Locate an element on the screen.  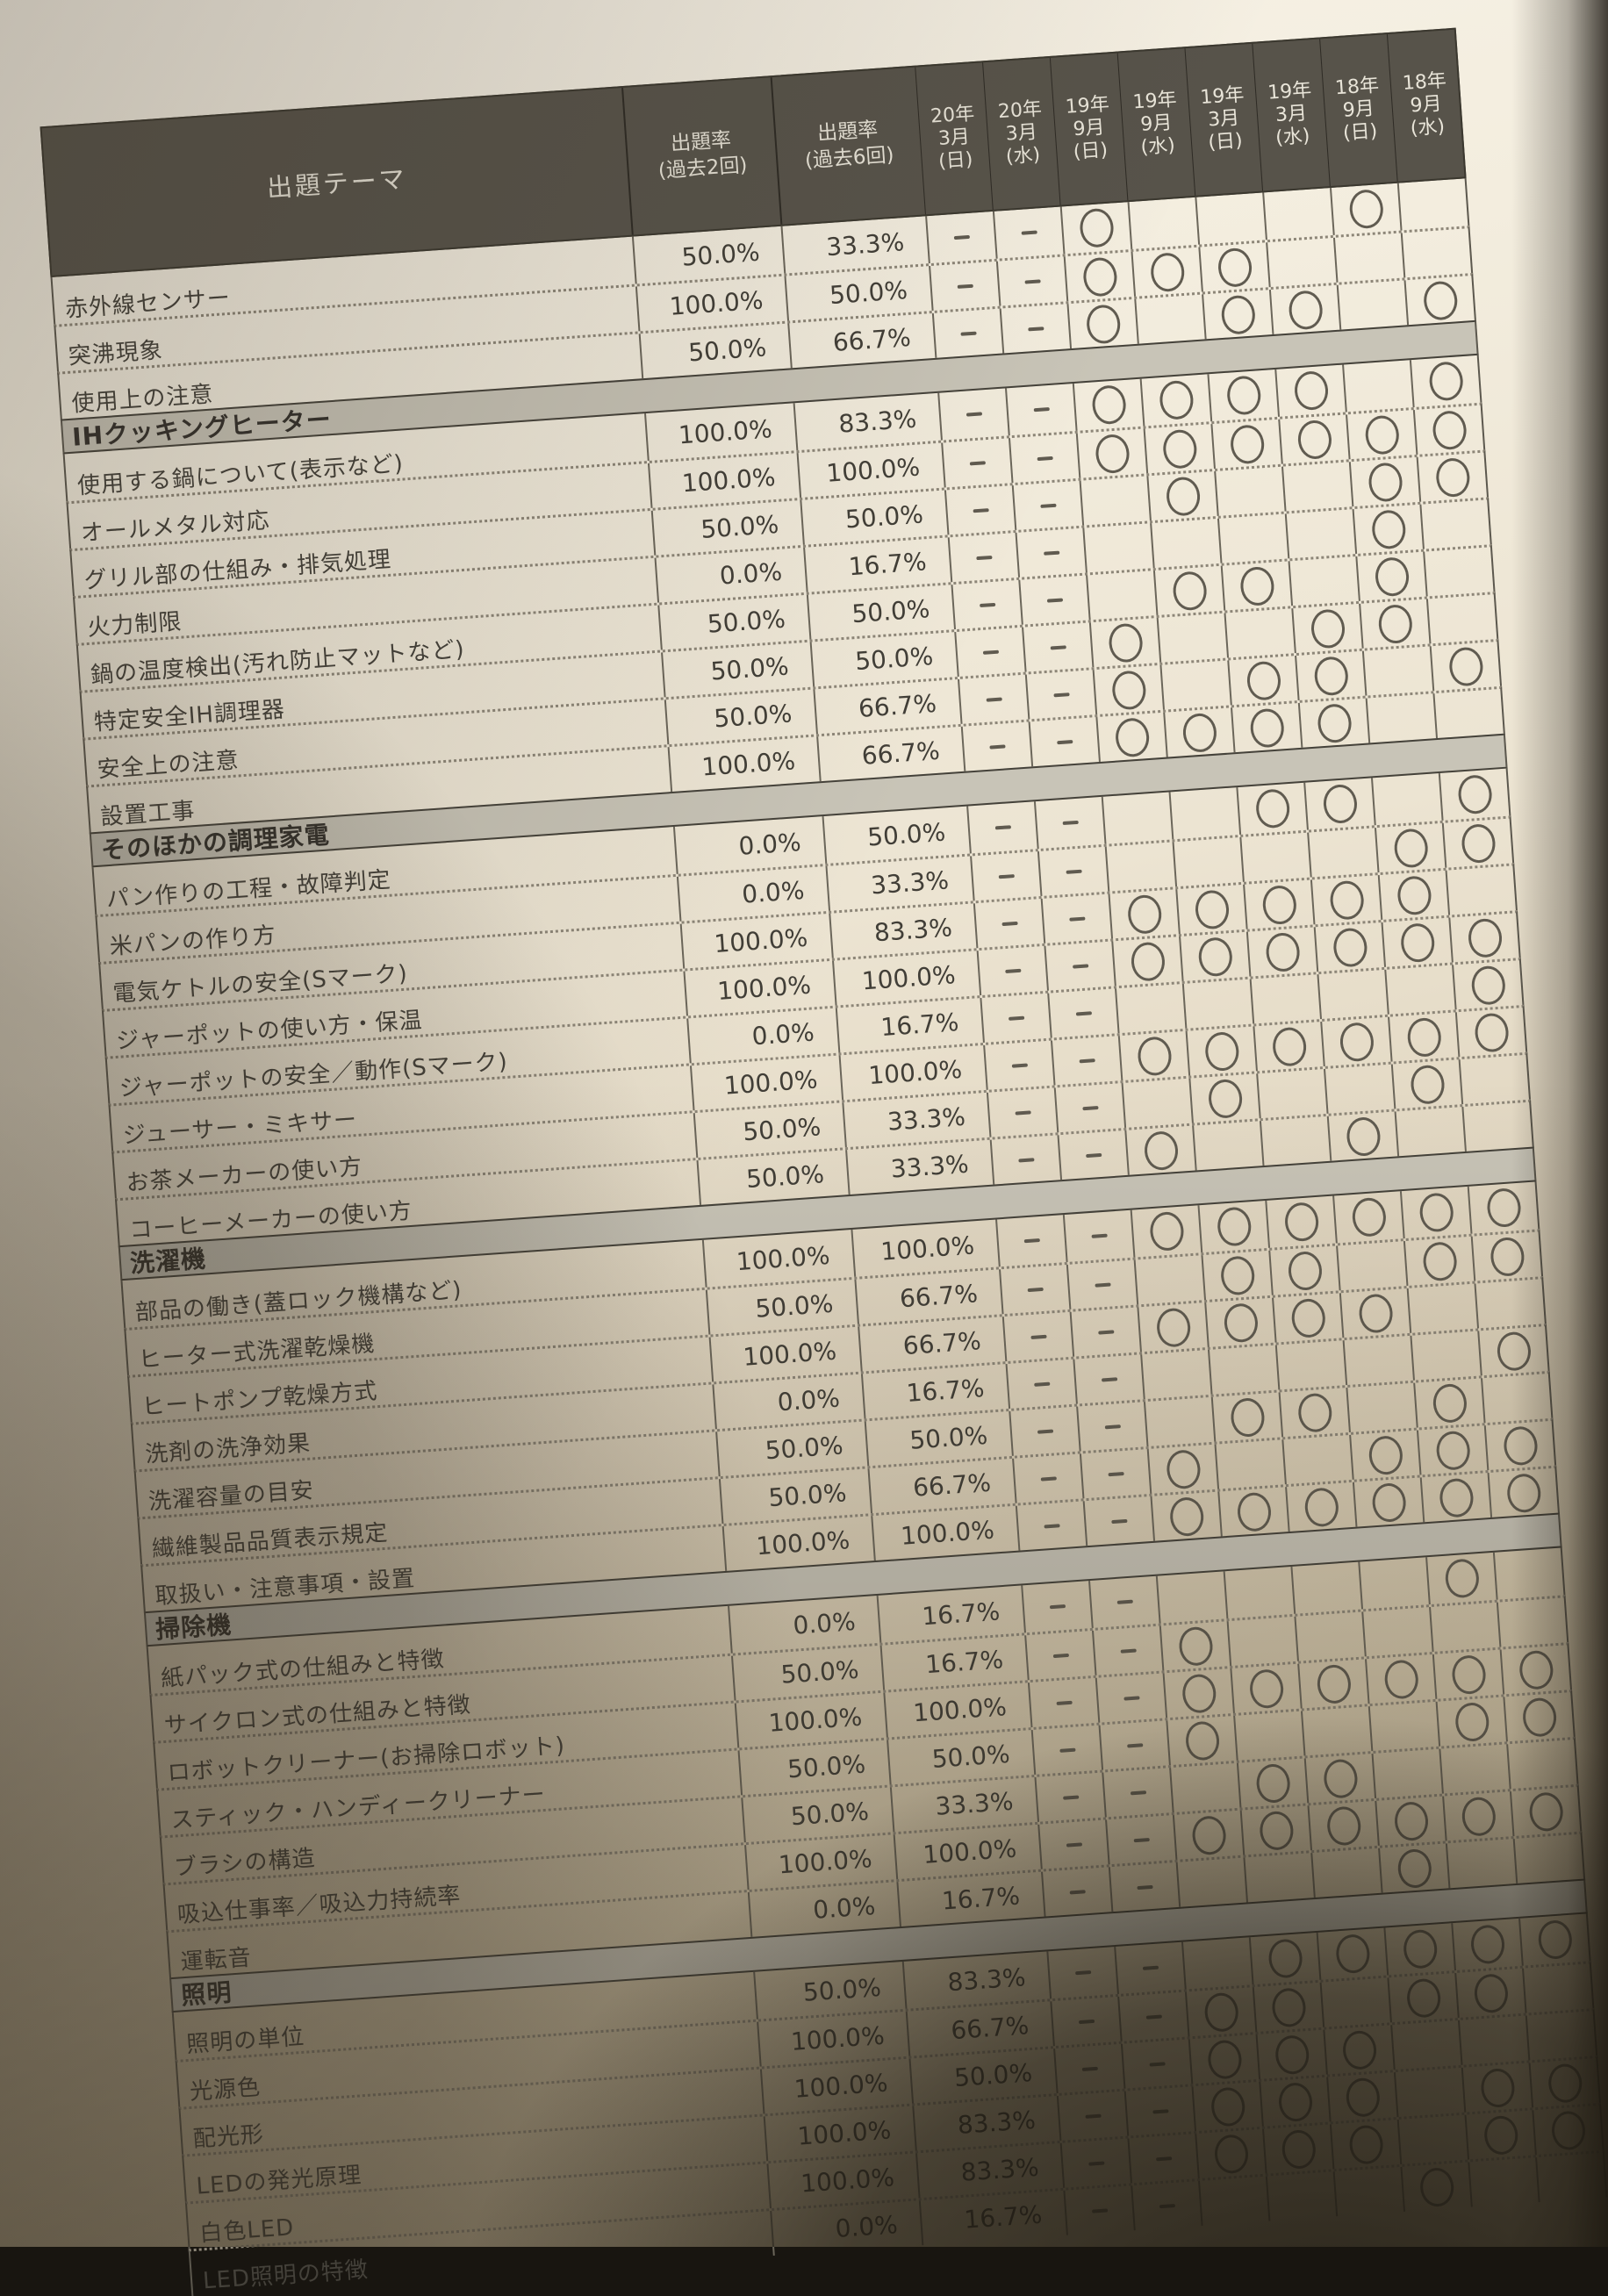
col-header-date: 19年 9月 (水) is located at coordinates (1155, 124).